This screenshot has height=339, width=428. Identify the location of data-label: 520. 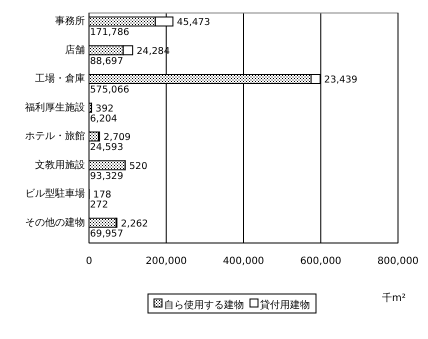
(138, 166).